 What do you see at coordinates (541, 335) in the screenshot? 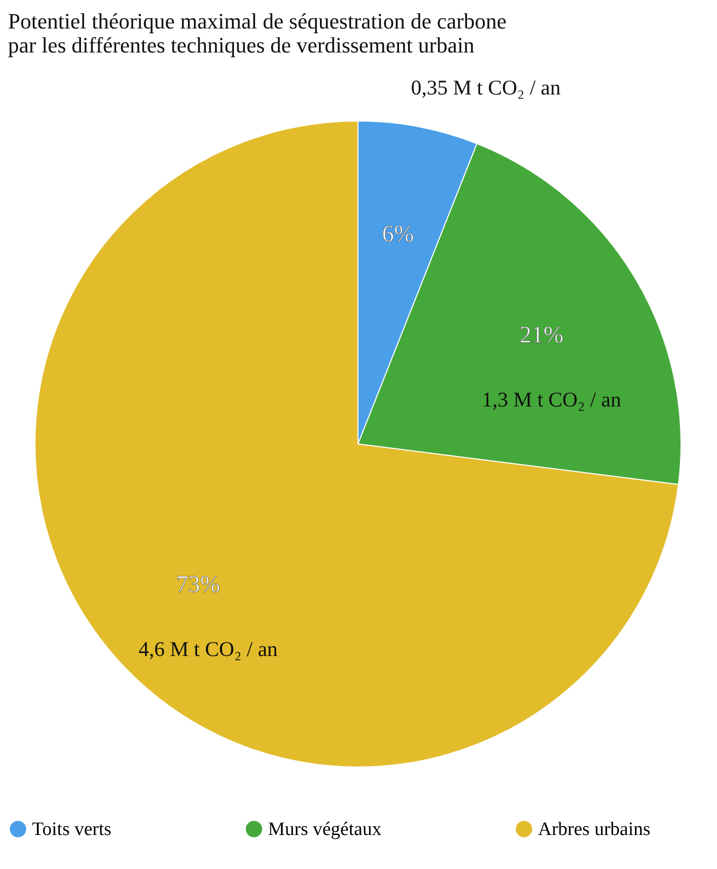
I see `data-label: 21%` at bounding box center [541, 335].